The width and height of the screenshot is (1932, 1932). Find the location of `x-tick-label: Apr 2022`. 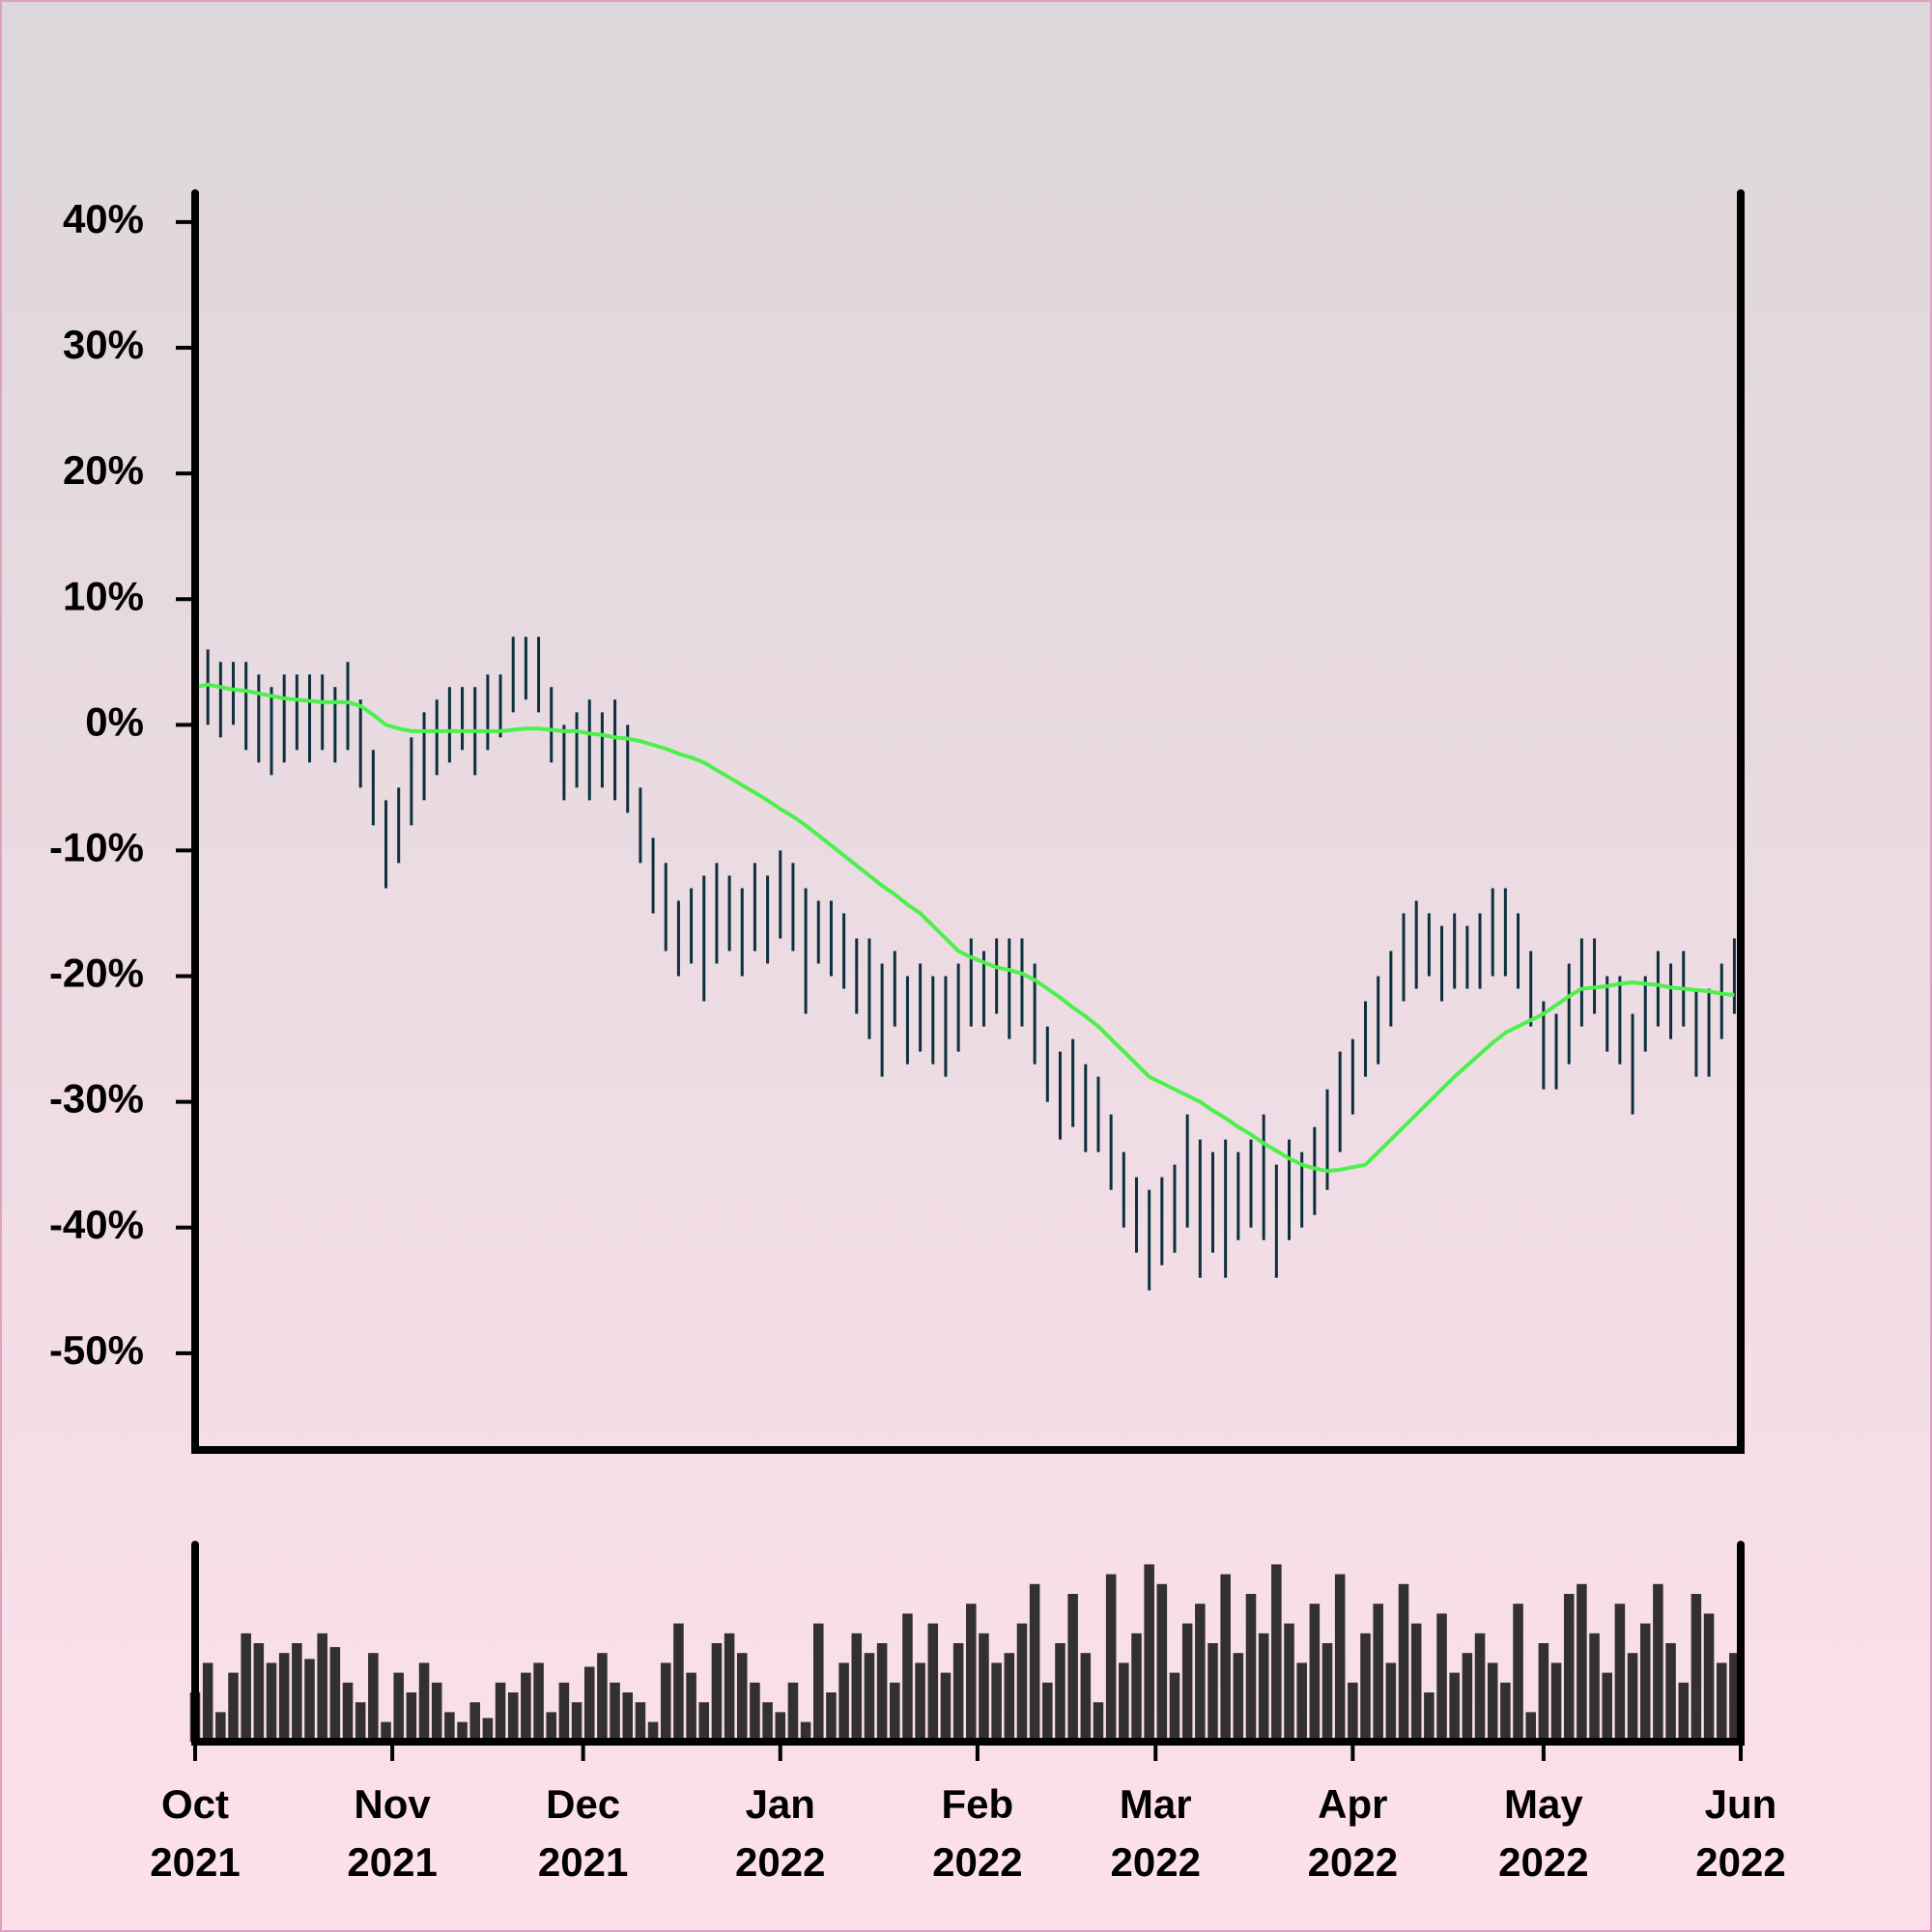

x-tick-label: Apr 2022 is located at coordinates (1353, 1833).